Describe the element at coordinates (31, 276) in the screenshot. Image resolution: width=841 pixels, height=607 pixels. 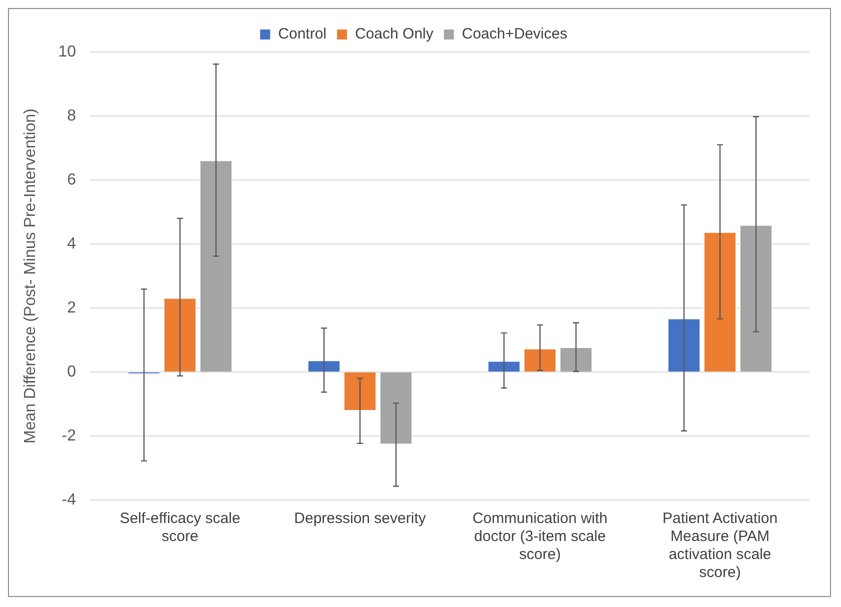
I see `y-axis-title: Mean Difference (Post- Minus Pre-Intervention)` at that location.